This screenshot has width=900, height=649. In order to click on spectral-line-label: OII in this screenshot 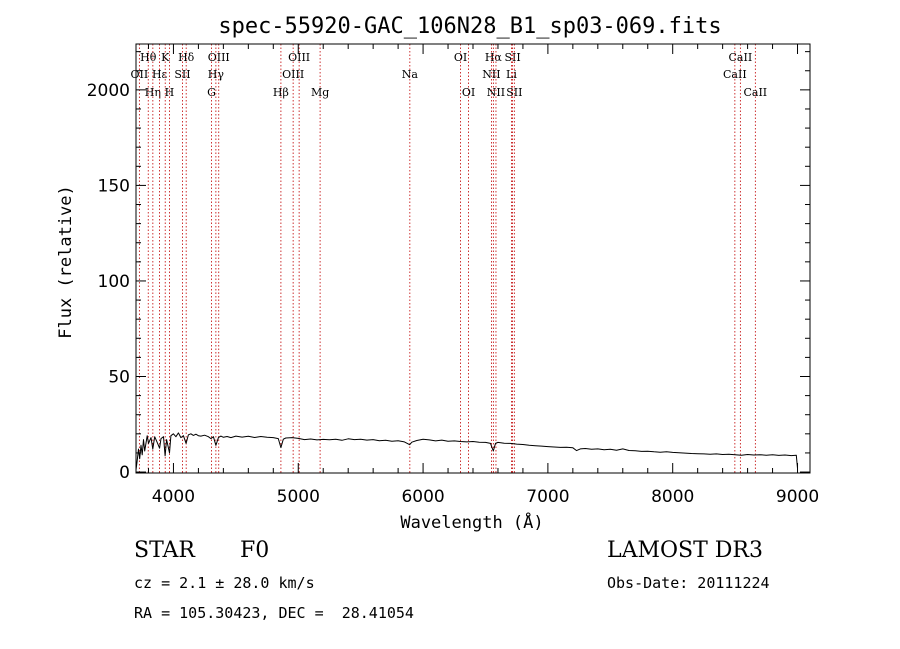, I will do `click(140, 74)`.